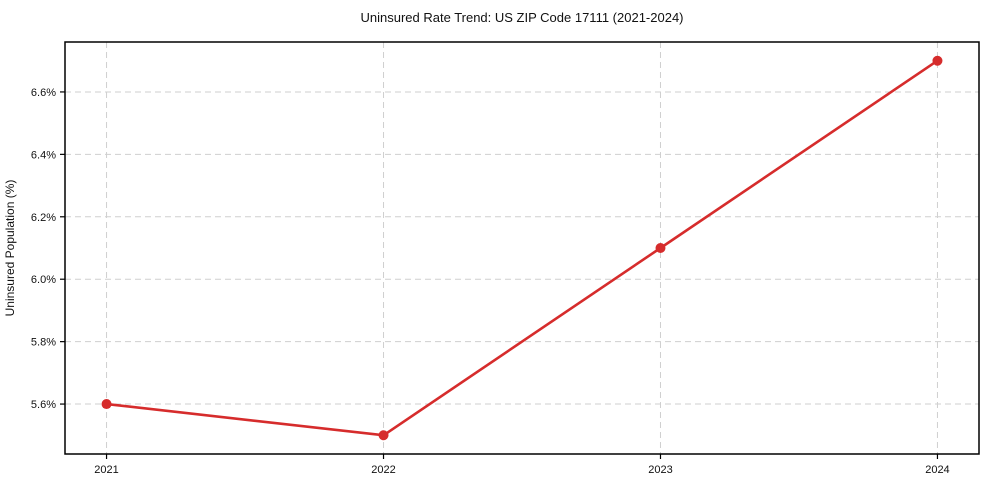  Describe the element at coordinates (383, 470) in the screenshot. I see `x-tick-label: 2022` at that location.